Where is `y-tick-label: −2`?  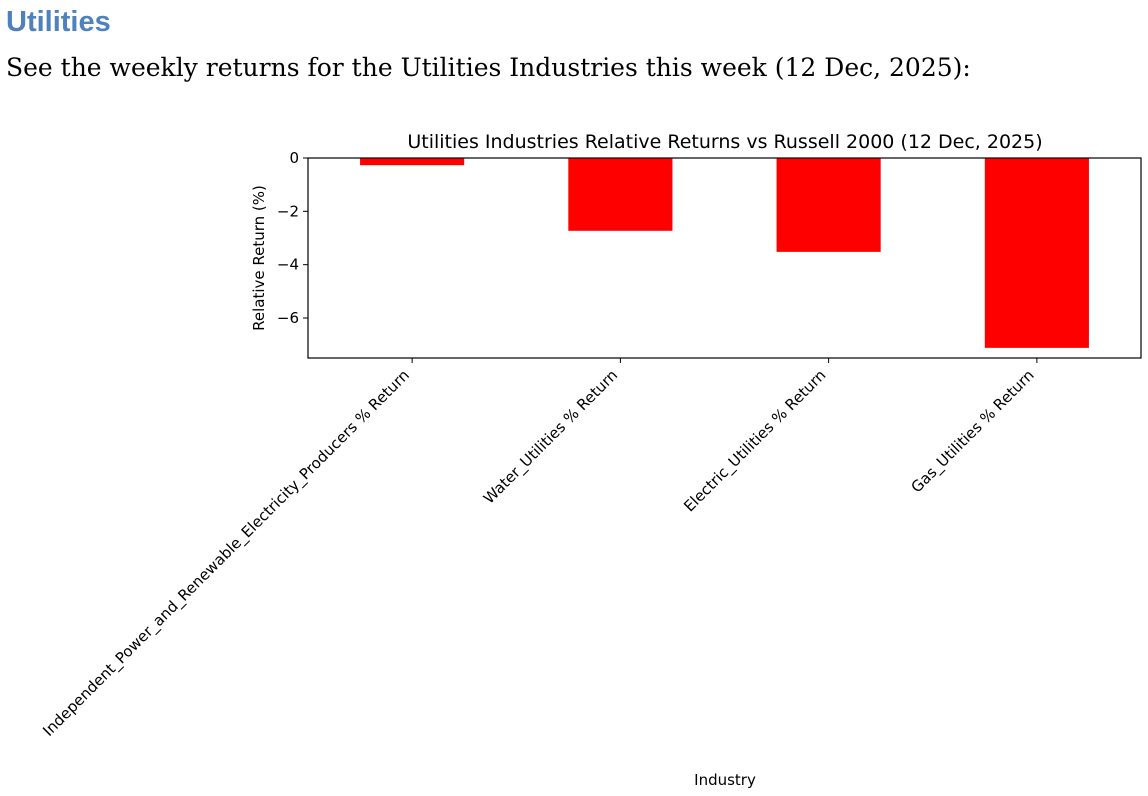
y-tick-label: −2 is located at coordinates (288, 211).